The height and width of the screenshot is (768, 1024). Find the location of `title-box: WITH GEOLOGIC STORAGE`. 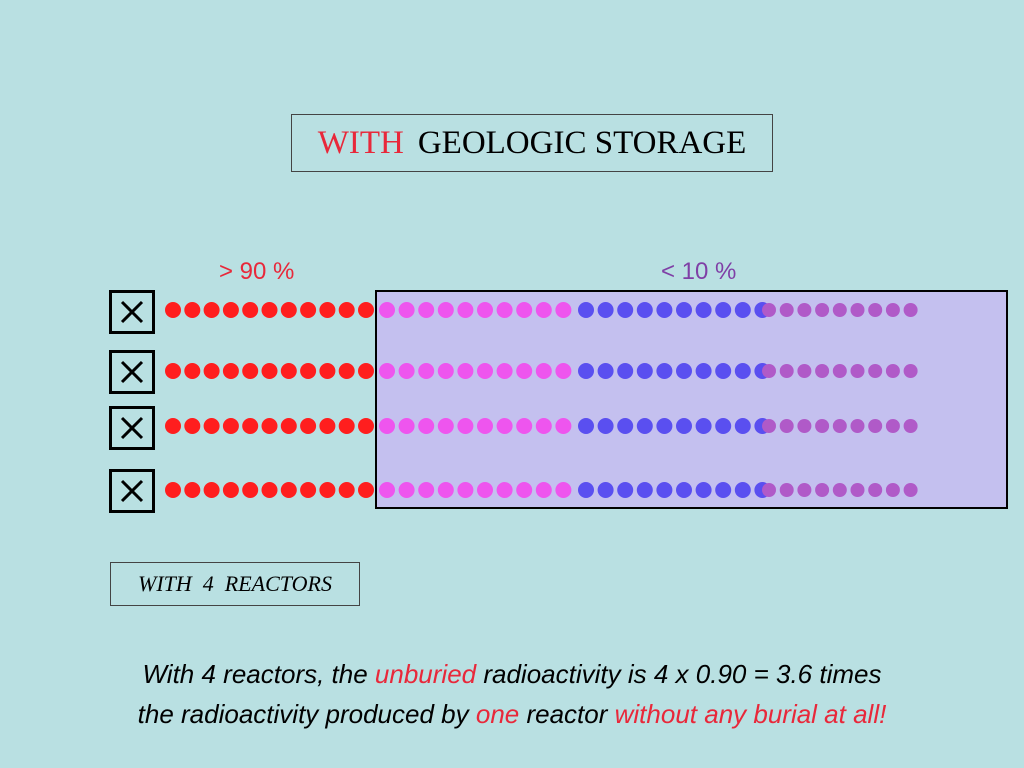

title-box: WITH GEOLOGIC STORAGE is located at coordinates (532, 143).